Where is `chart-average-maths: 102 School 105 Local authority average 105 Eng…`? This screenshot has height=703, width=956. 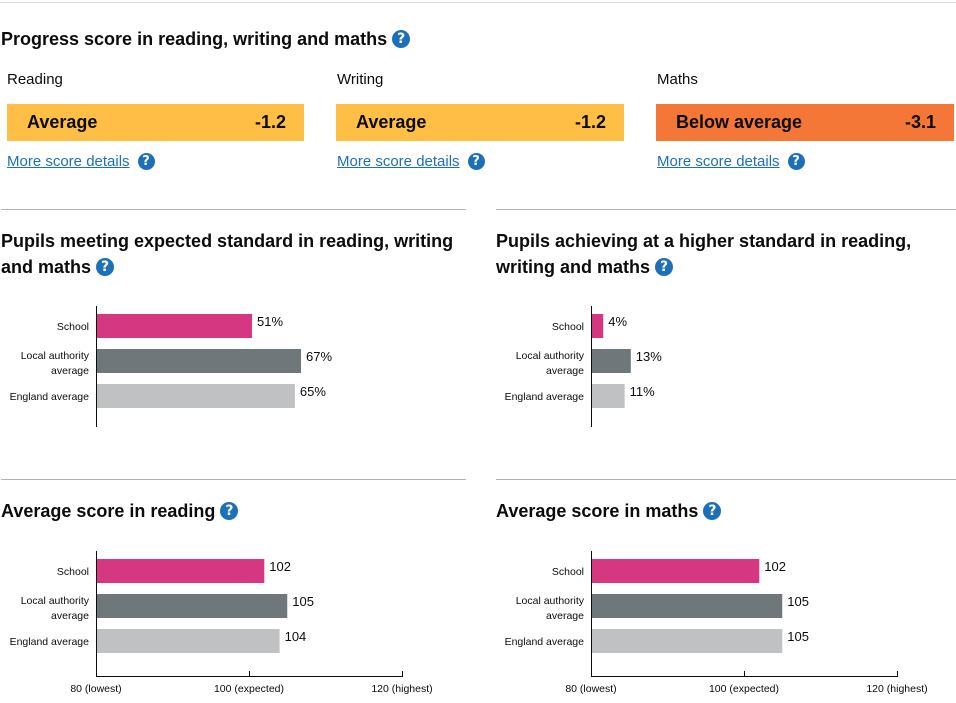
chart-average-maths: 102 School 105 Local authority average 105 Eng… is located at coordinates (716, 623).